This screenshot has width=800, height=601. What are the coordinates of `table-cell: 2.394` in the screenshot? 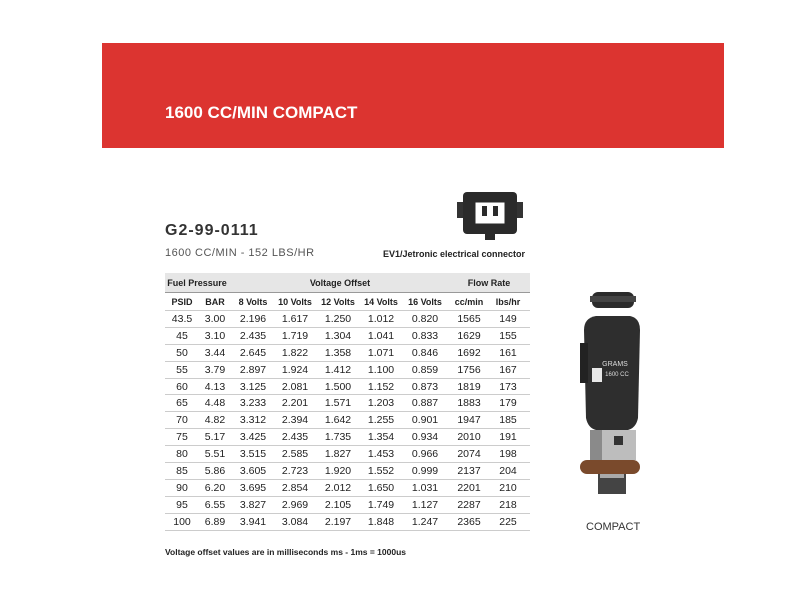 It's located at (295, 420).